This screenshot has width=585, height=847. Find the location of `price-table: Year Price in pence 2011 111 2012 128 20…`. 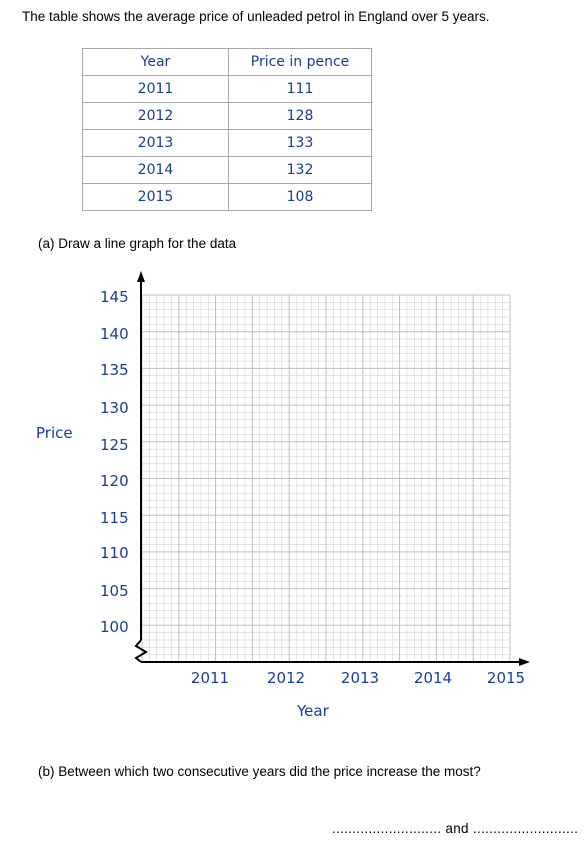

price-table: Year Price in pence 2011 111 2012 128 20… is located at coordinates (227, 129).